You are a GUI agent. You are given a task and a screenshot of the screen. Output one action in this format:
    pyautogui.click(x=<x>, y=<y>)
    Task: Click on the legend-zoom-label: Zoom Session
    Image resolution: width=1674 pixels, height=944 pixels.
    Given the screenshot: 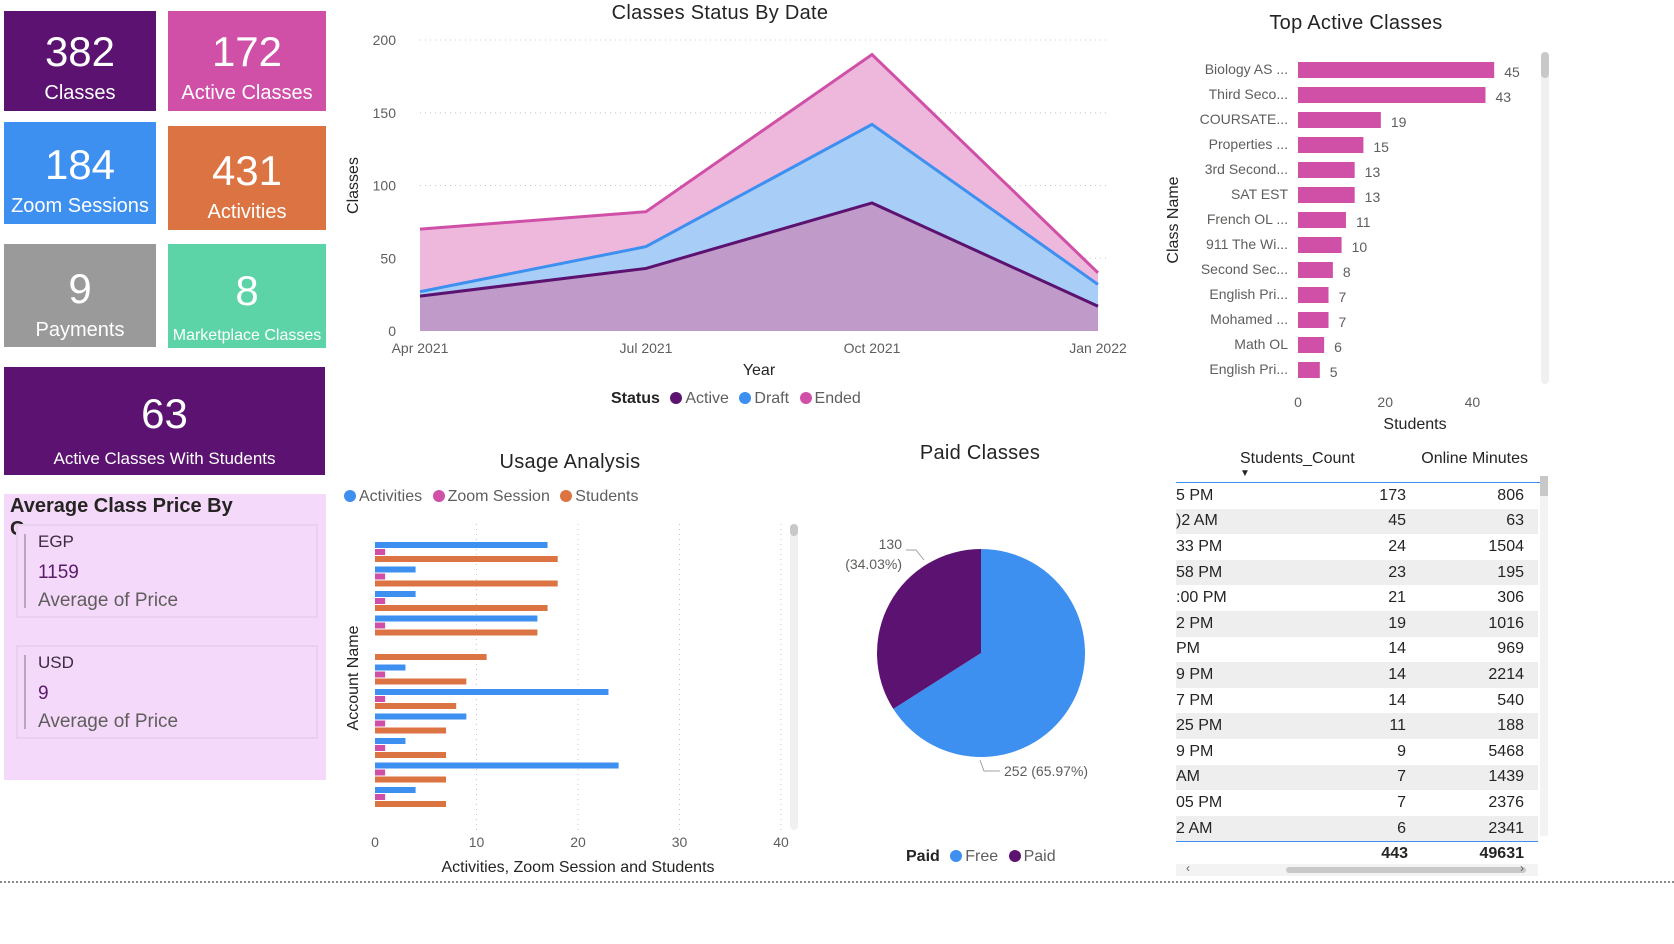 What is the action you would take?
    pyautogui.click(x=498, y=496)
    